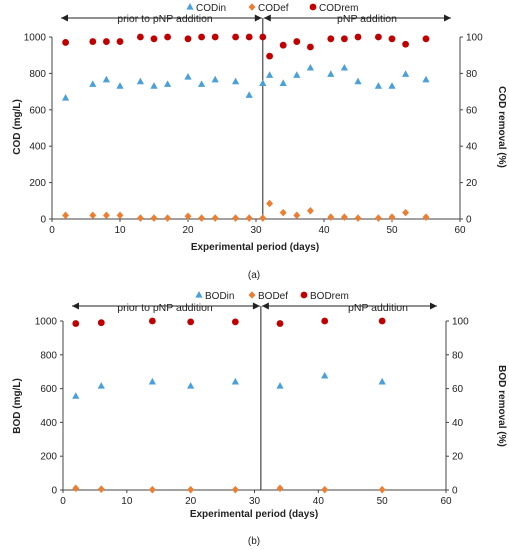  Describe the element at coordinates (254, 514) in the screenshot. I see `x-axis-title: Experimental period (days)` at that location.